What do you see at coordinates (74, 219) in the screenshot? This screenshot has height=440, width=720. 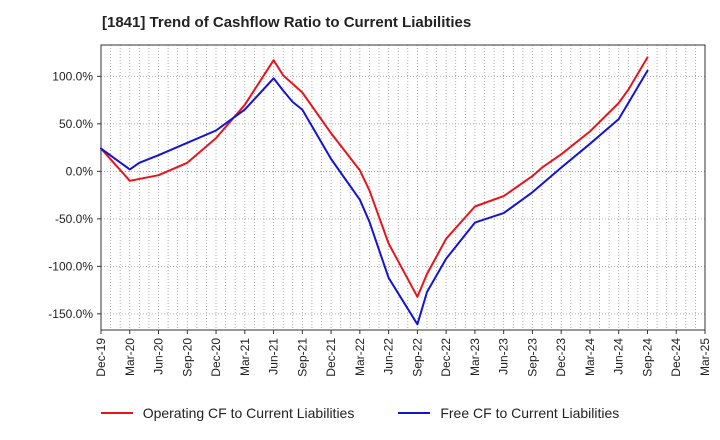 I see `y-tick-label: -50.0%` at bounding box center [74, 219].